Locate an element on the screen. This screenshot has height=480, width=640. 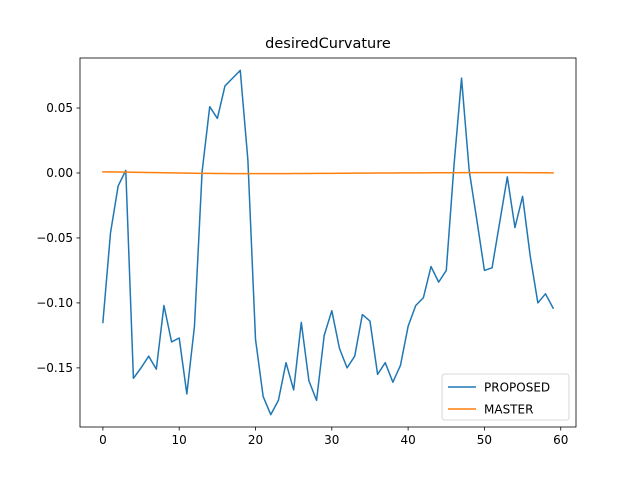
x-tick-label: 0 is located at coordinates (103, 440).